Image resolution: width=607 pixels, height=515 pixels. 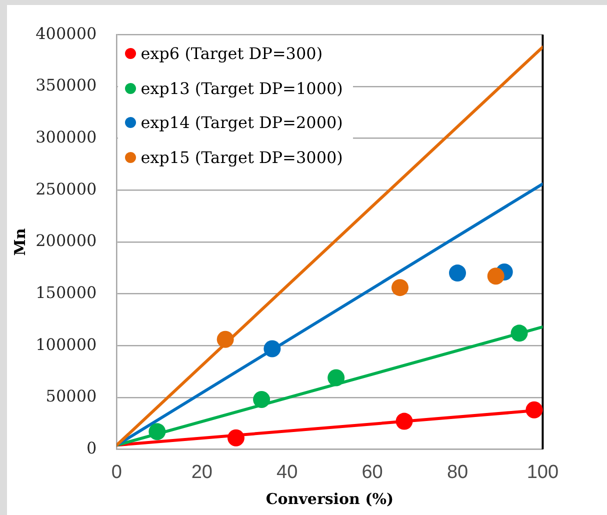 I want to click on x-axis-title: Conversion (%), so click(x=330, y=499).